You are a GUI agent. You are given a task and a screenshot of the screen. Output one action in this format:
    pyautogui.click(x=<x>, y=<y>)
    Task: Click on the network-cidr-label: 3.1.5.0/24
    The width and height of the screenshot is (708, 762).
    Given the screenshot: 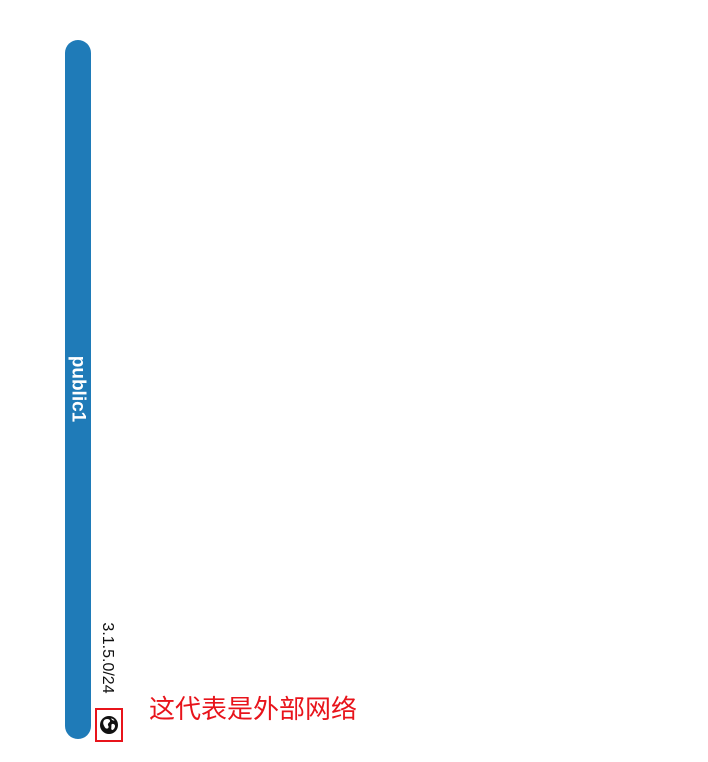 What is the action you would take?
    pyautogui.click(x=107, y=658)
    